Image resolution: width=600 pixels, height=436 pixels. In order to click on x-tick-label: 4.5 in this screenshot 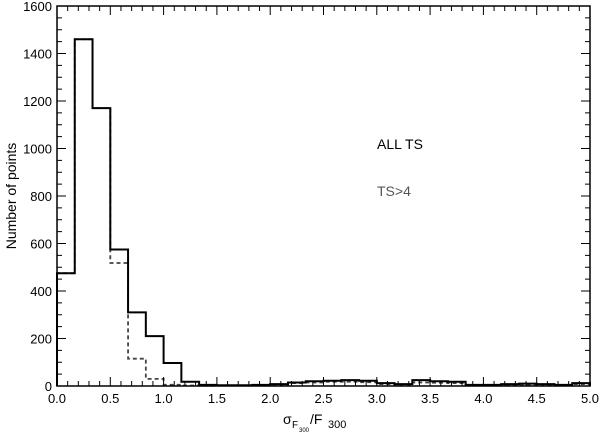, I will do `click(537, 398)`.